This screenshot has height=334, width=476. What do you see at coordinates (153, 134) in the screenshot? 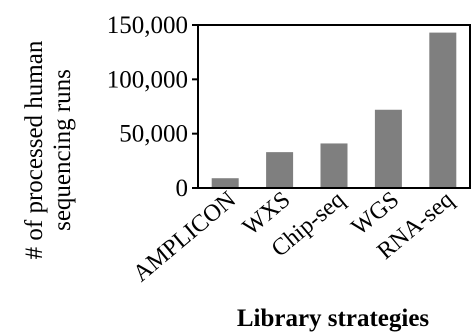
I see `y-tick-label: 50,000` at bounding box center [153, 134].